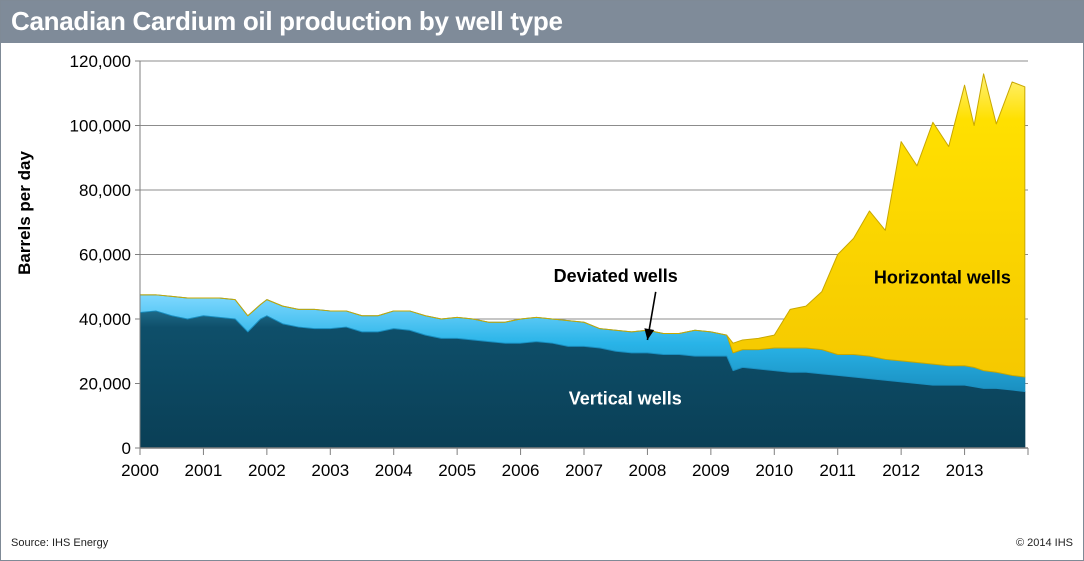 The height and width of the screenshot is (561, 1084). I want to click on x-tick-label-2000: 2000, so click(140, 470).